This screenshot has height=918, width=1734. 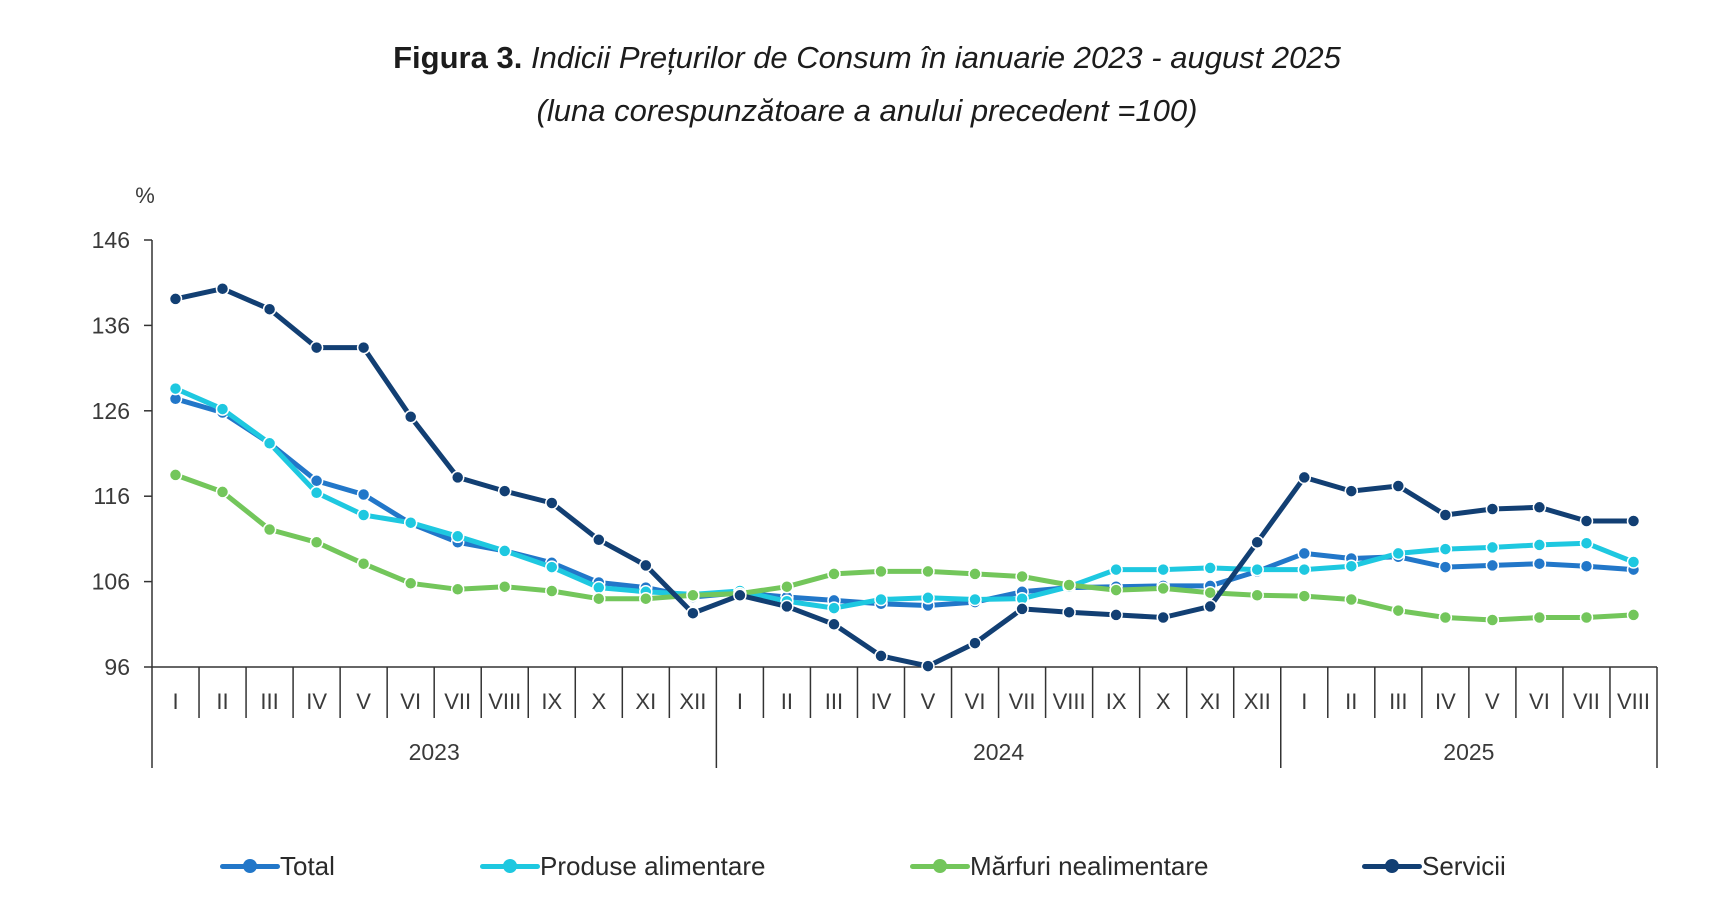 I want to click on legend-swatch-total, so click(x=250, y=866).